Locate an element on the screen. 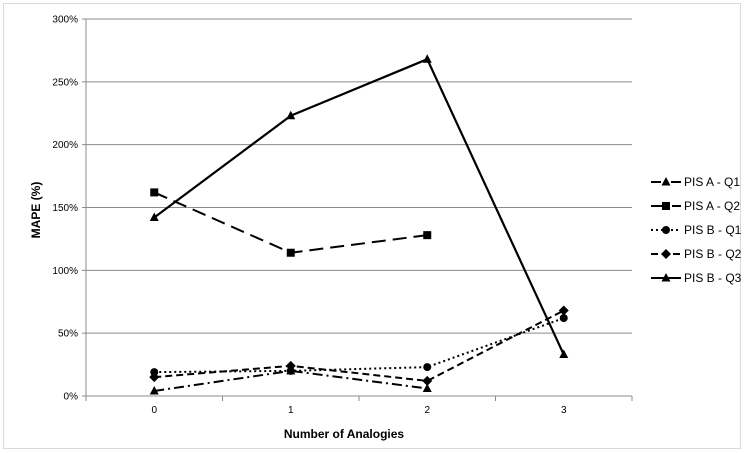 Image resolution: width=745 pixels, height=453 pixels. legend-item: PIS B - Q1 is located at coordinates (696, 230).